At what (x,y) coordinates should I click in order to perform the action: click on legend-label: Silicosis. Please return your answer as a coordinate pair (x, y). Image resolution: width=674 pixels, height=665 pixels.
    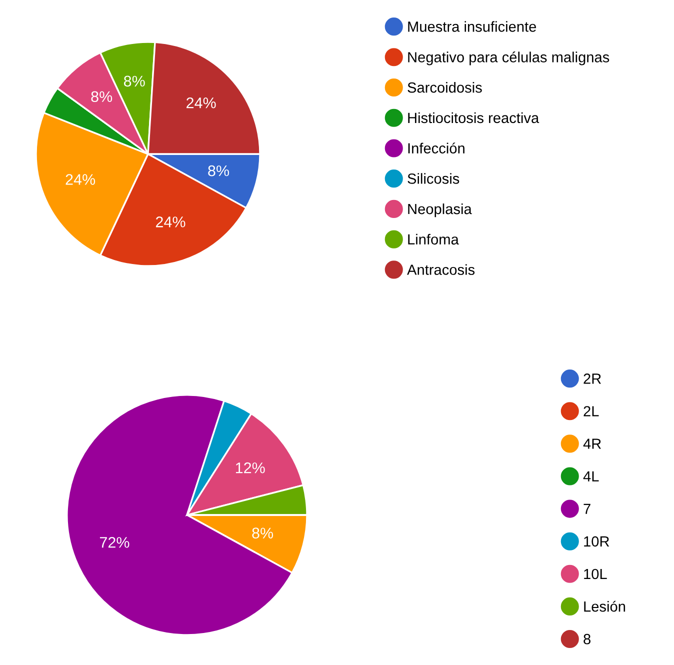
    Looking at the image, I should click on (434, 178).